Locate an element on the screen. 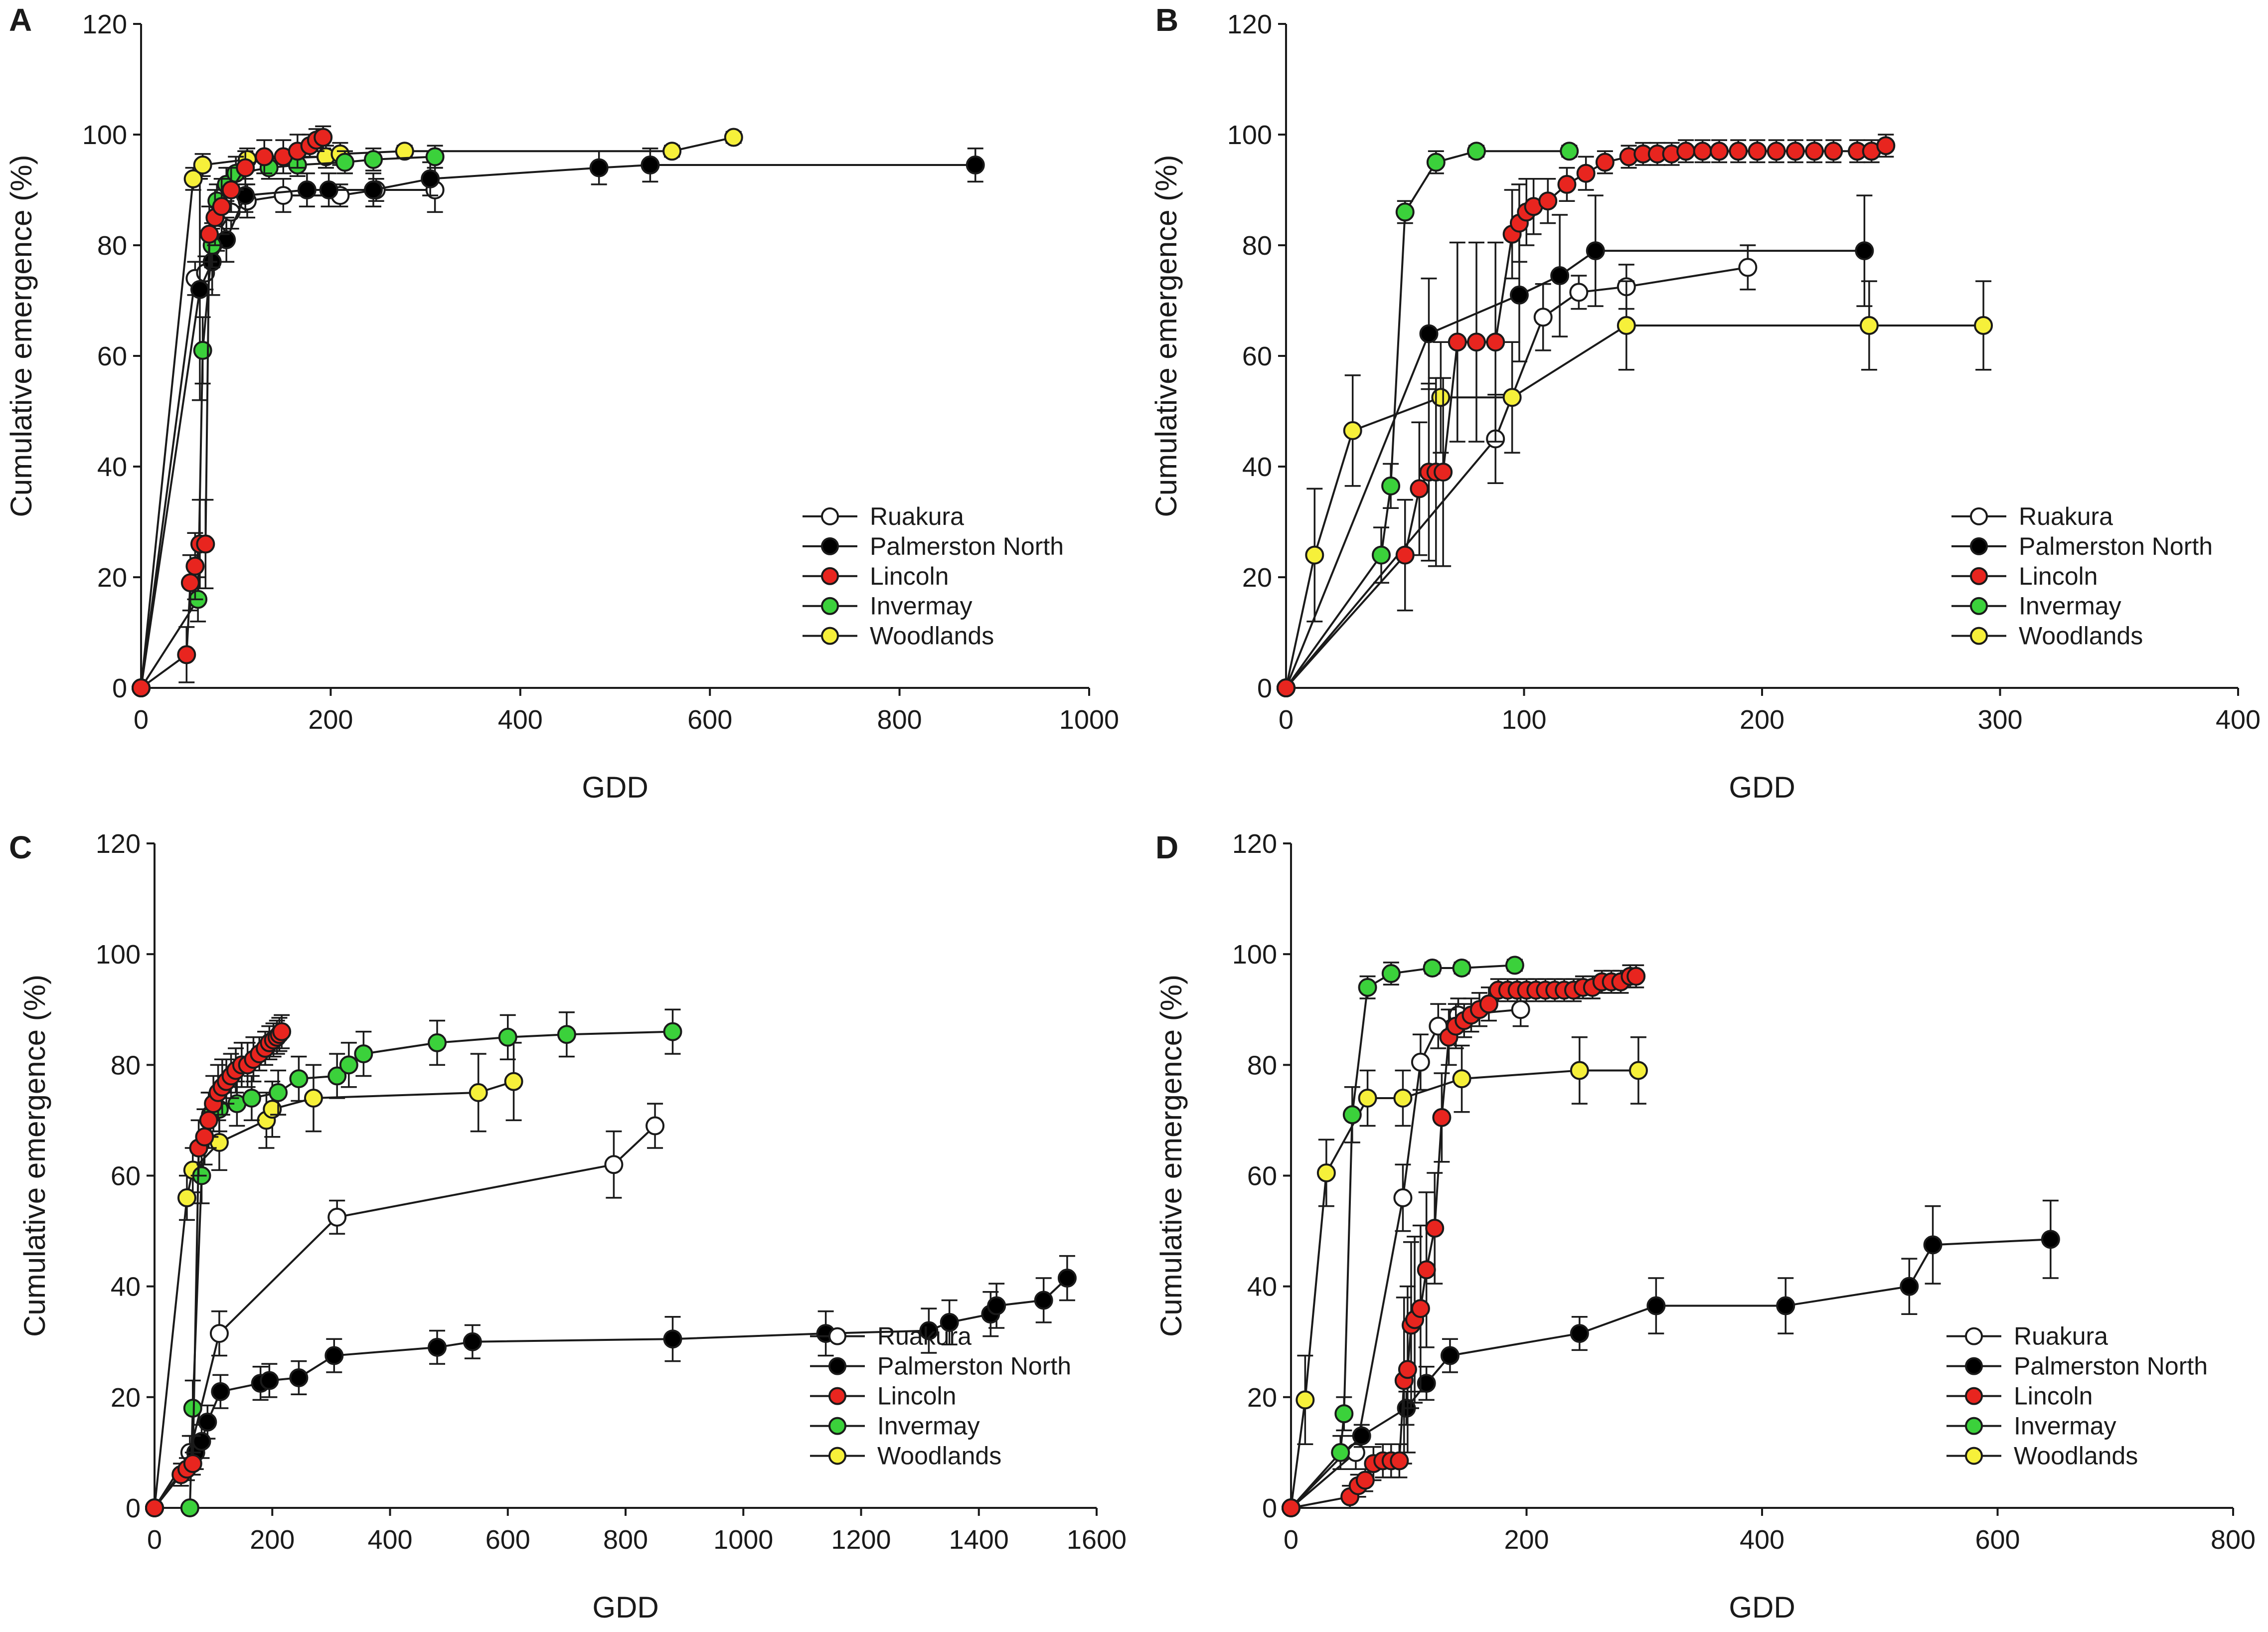 This screenshot has width=2268, height=1632. y-tick-label: 80 is located at coordinates (1262, 1065).